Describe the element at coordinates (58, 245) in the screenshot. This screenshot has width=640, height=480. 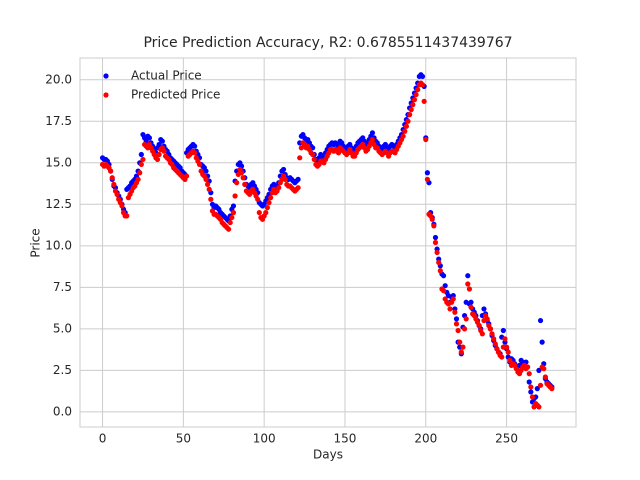
I see `y-tick-label: 10.0` at that location.